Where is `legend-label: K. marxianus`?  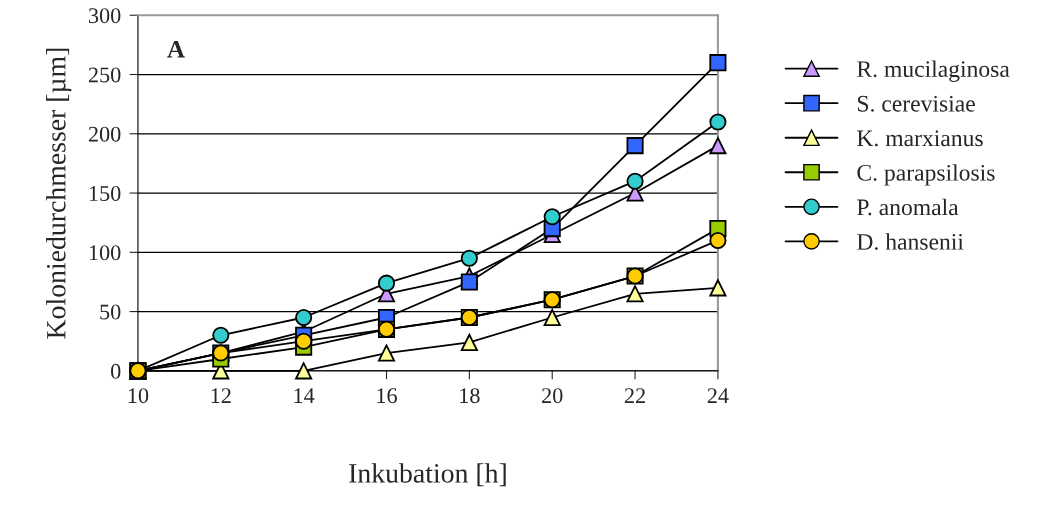
legend-label: K. marxianus is located at coordinates (920, 138).